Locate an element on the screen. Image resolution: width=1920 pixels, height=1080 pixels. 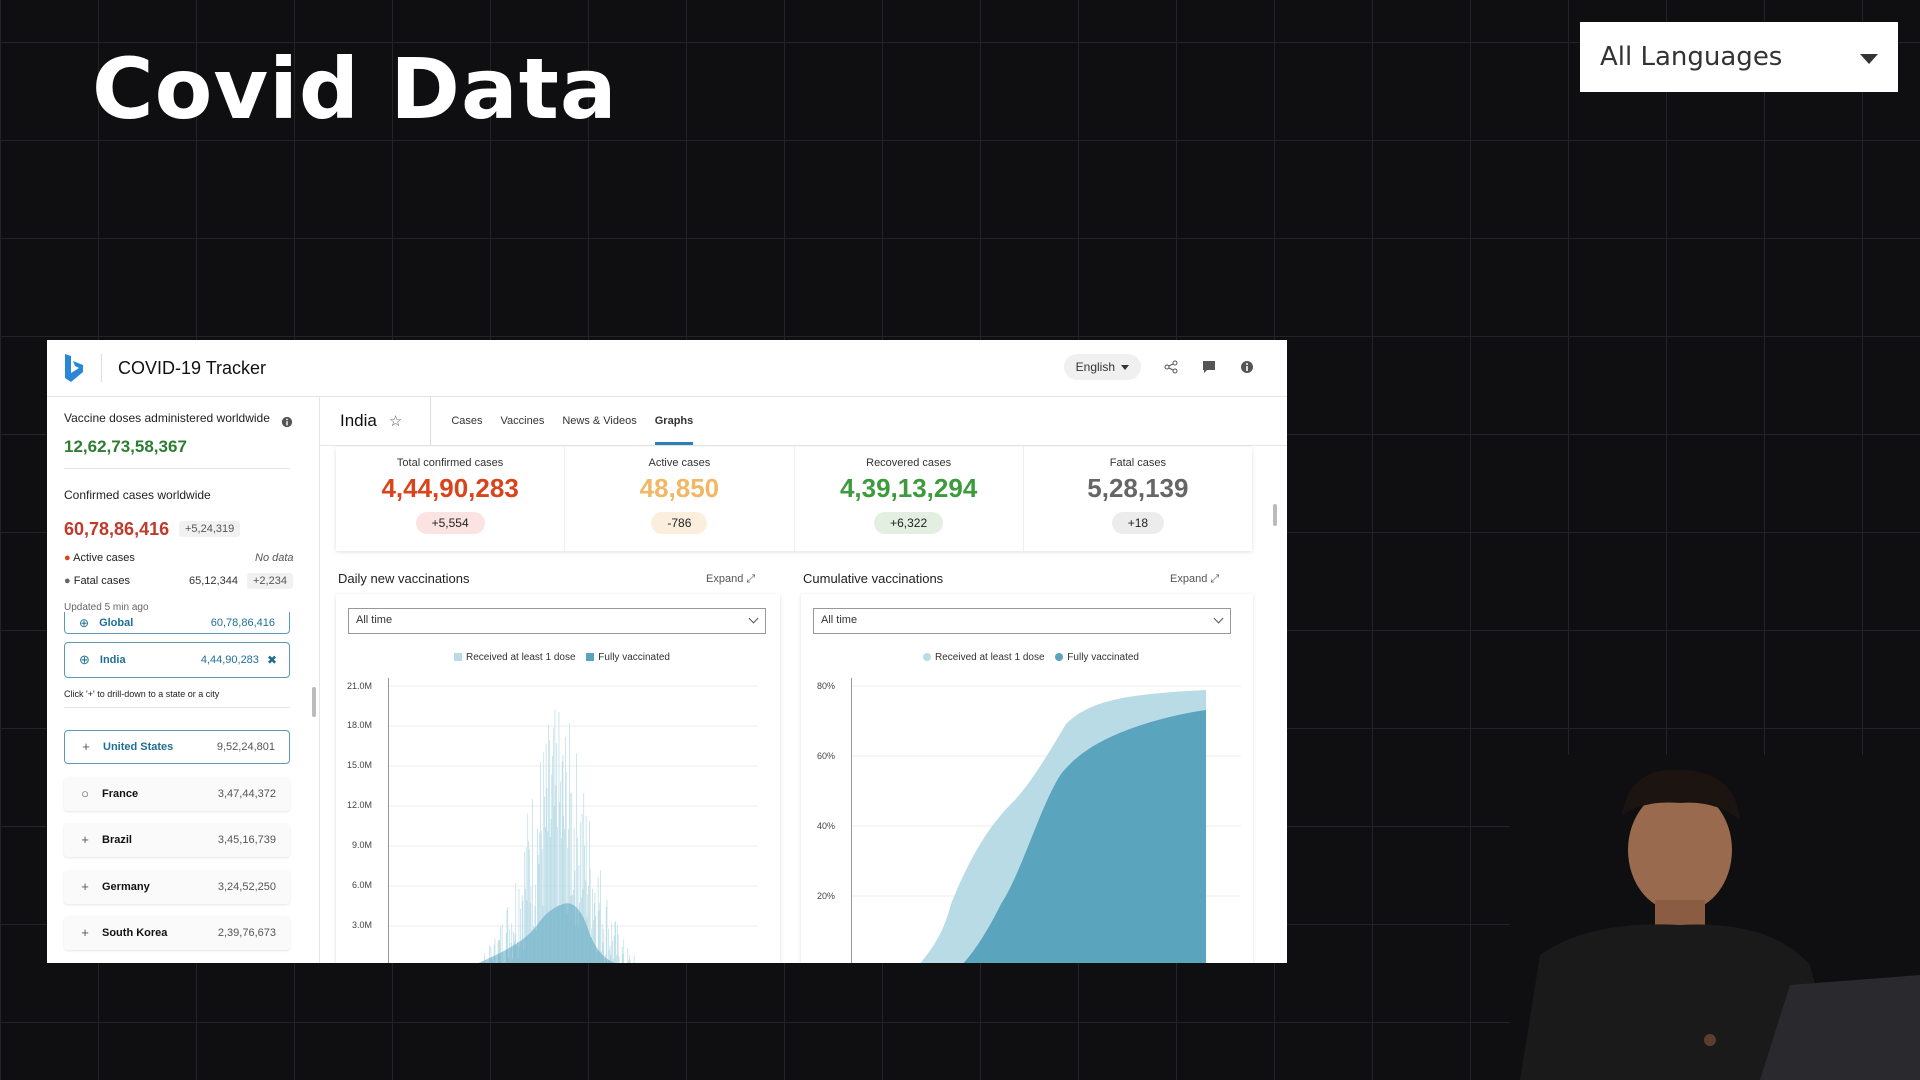
country-item-india: ⊕ India 4,44,90,283 ✖ is located at coordinates (177, 660).